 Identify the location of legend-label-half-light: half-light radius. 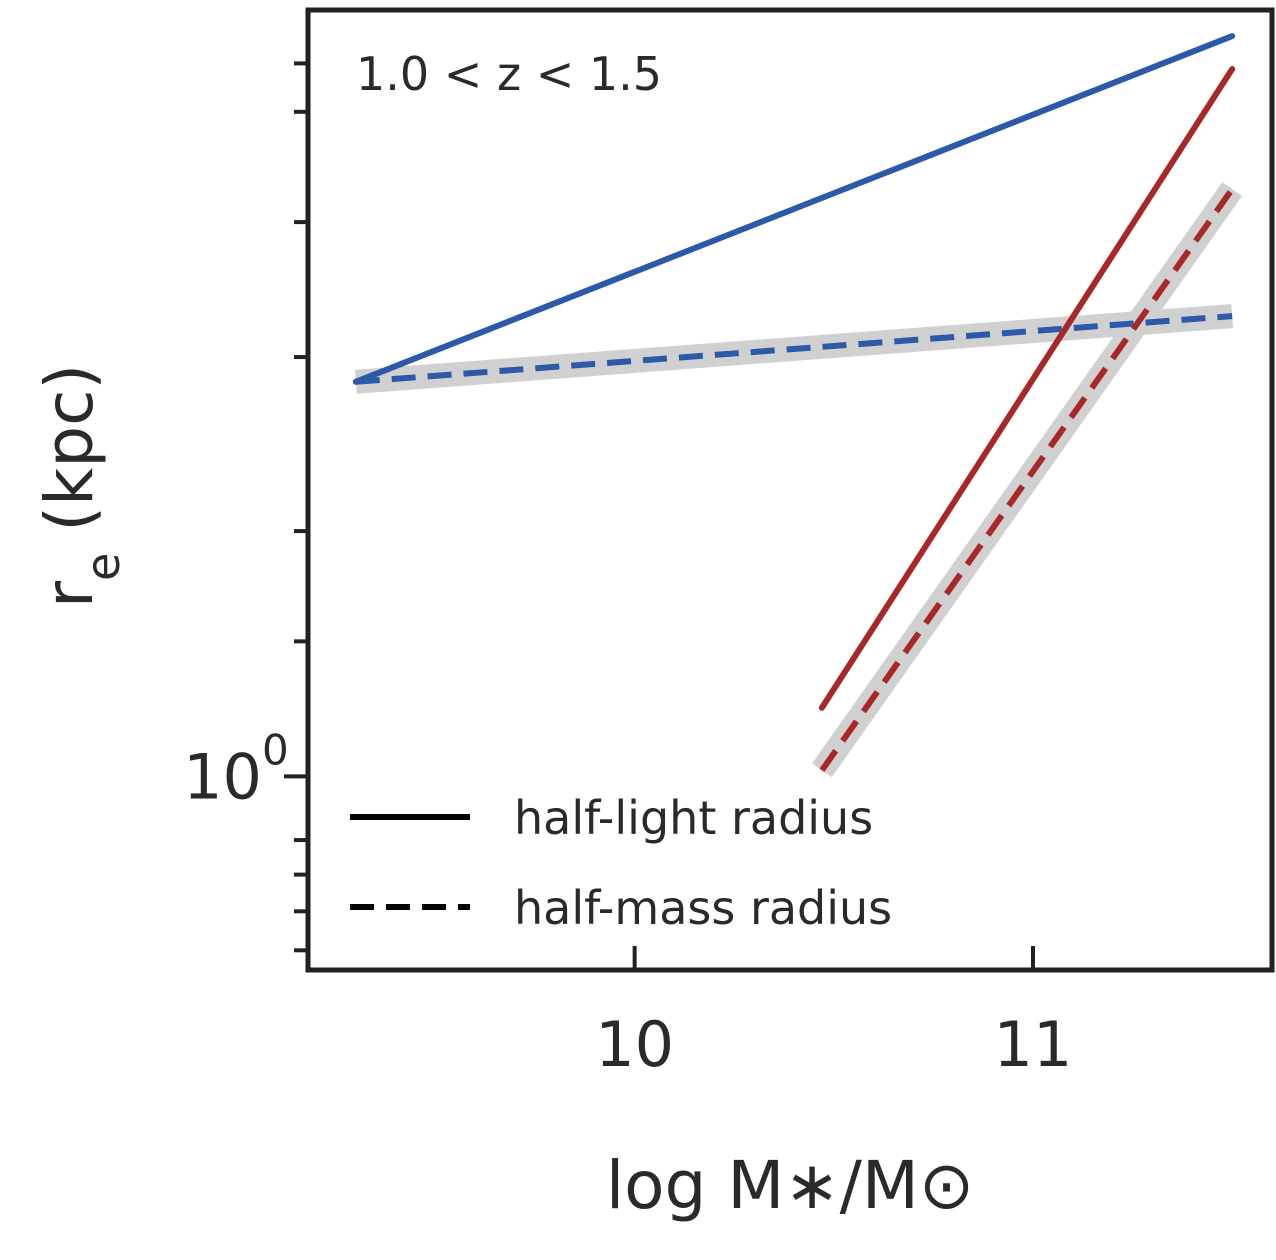
(693, 818).